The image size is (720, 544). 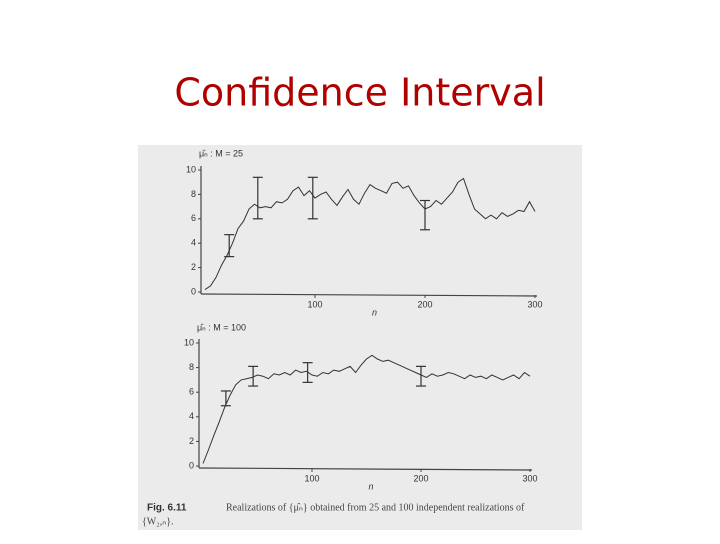 What do you see at coordinates (167, 508) in the screenshot?
I see `caption-label: Fig. 6.11` at bounding box center [167, 508].